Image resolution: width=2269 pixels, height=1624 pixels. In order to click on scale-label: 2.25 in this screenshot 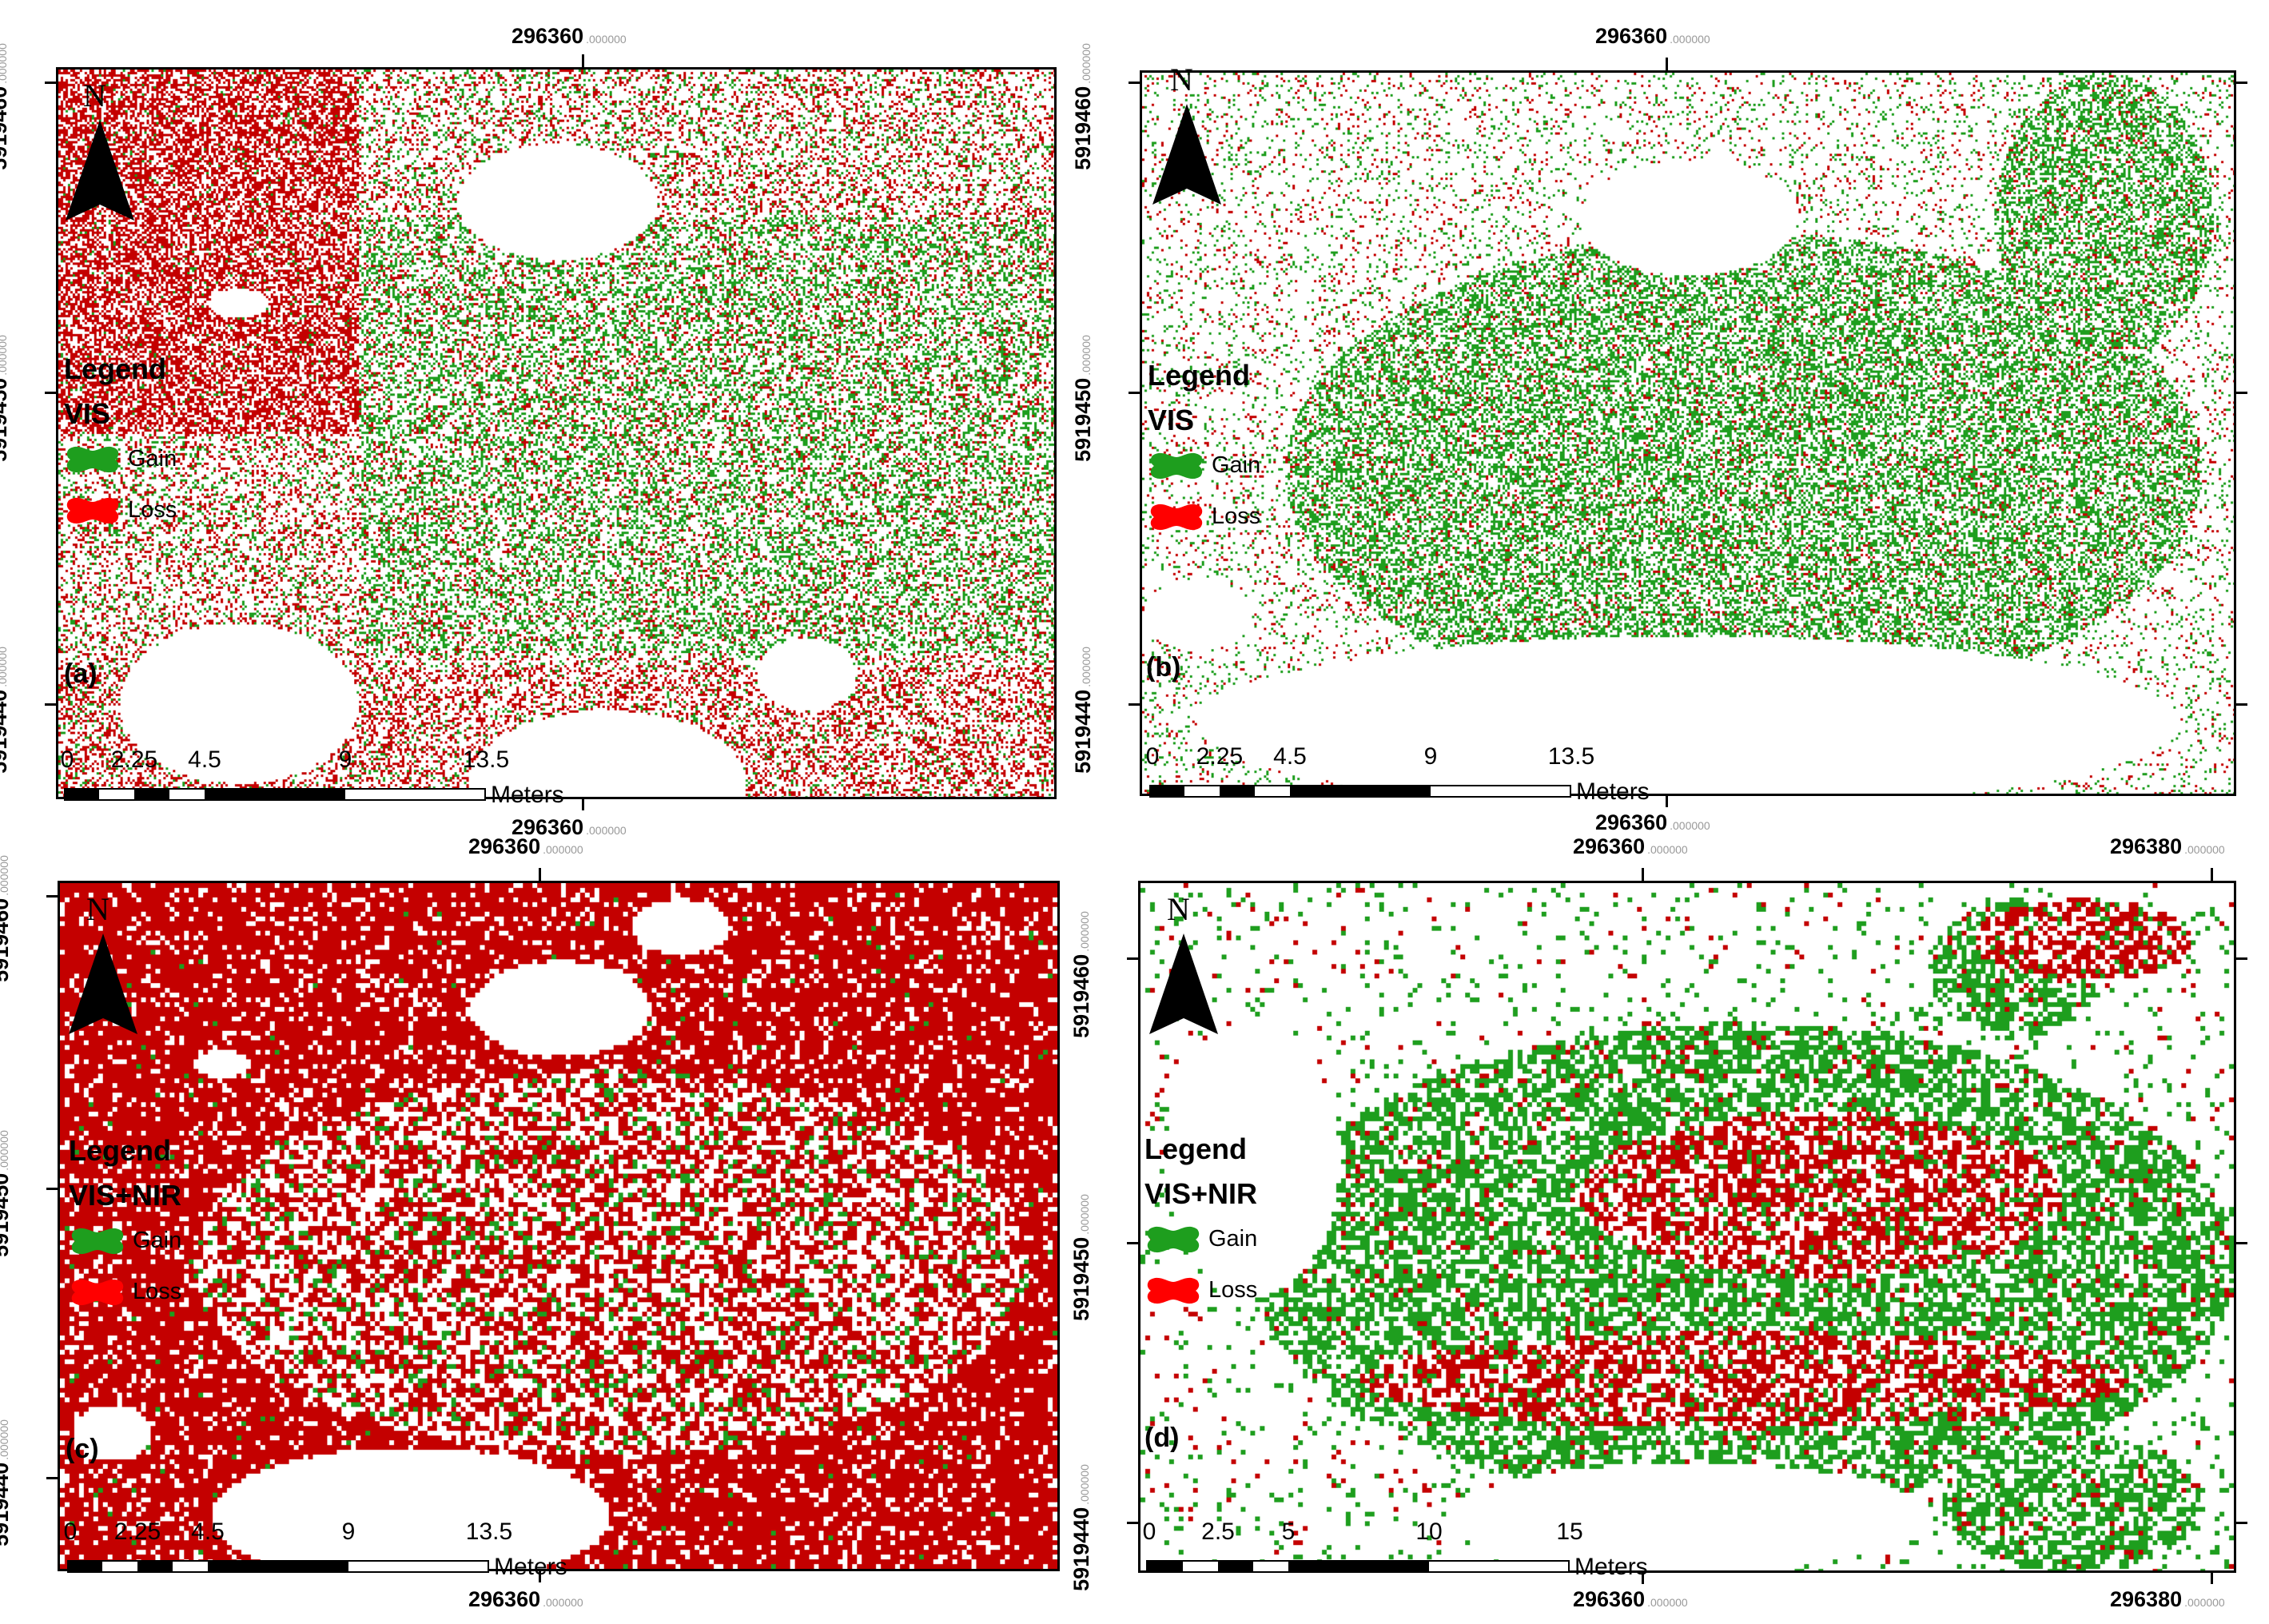, I will do `click(1220, 757)`.